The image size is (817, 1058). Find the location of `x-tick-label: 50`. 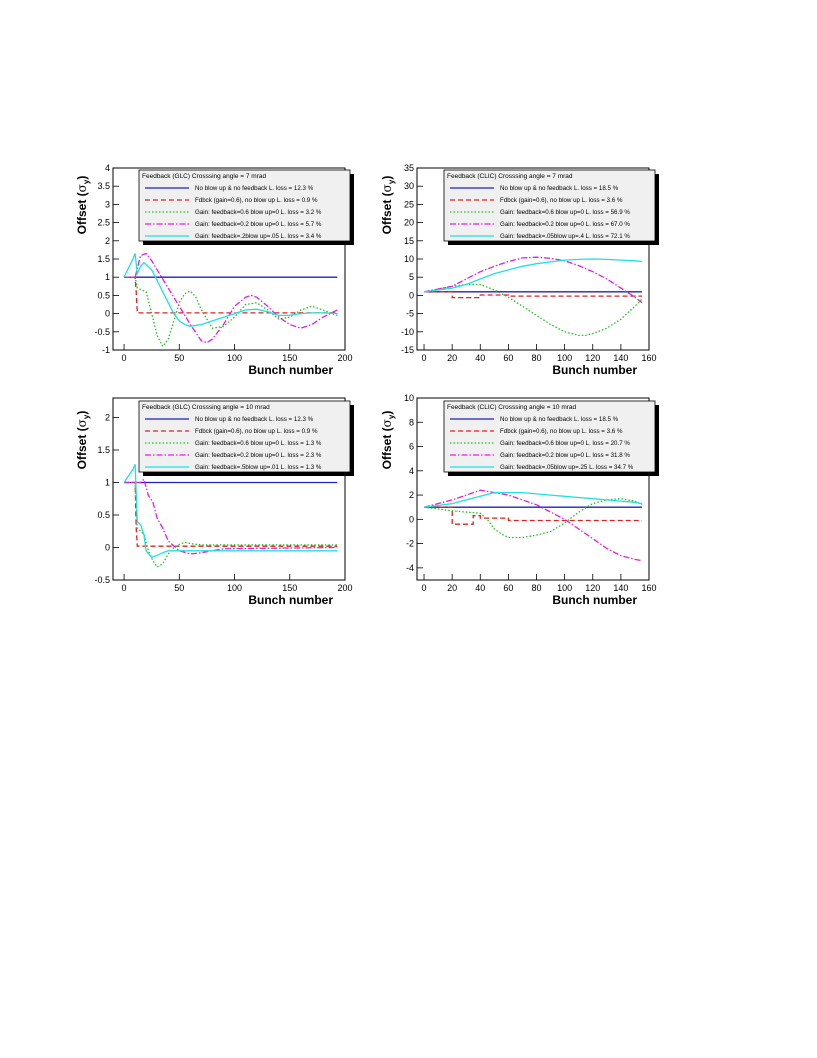

x-tick-label: 50 is located at coordinates (179, 358).